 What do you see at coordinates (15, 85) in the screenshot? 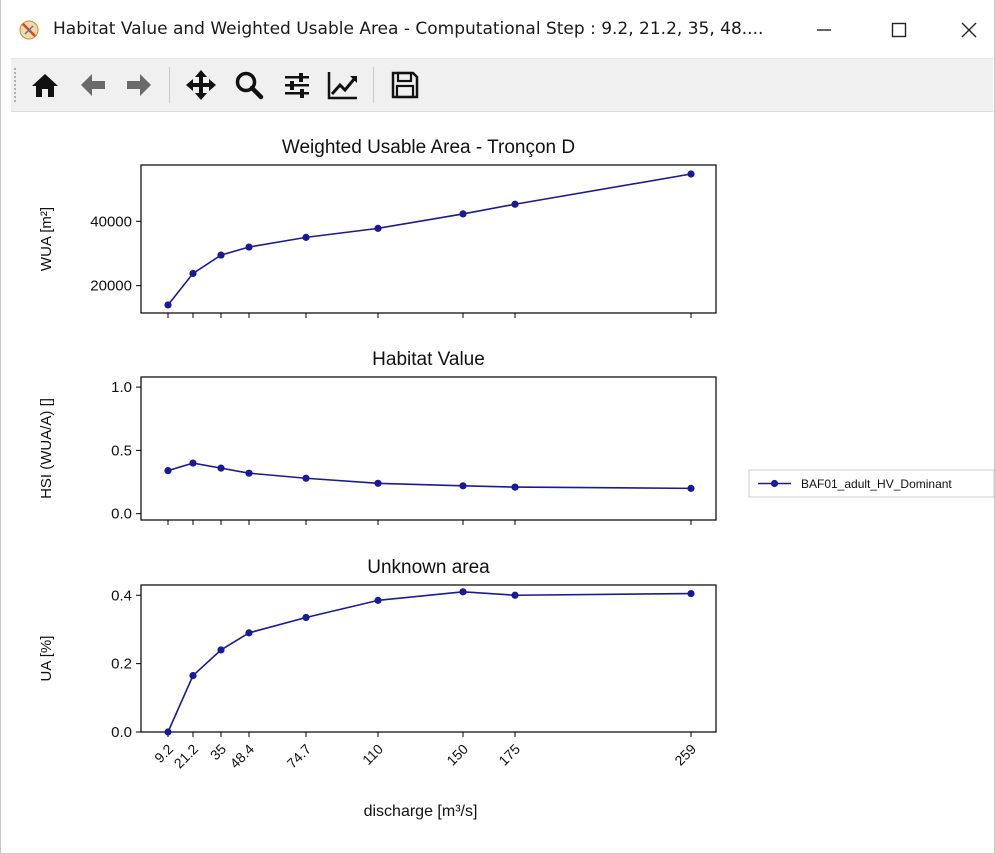
I see `toolbar-grip` at bounding box center [15, 85].